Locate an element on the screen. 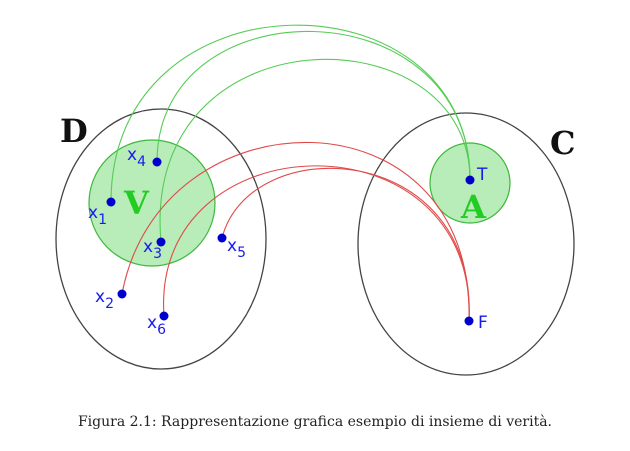 The image size is (630, 451). point-x5-label: x5 is located at coordinates (236, 248).